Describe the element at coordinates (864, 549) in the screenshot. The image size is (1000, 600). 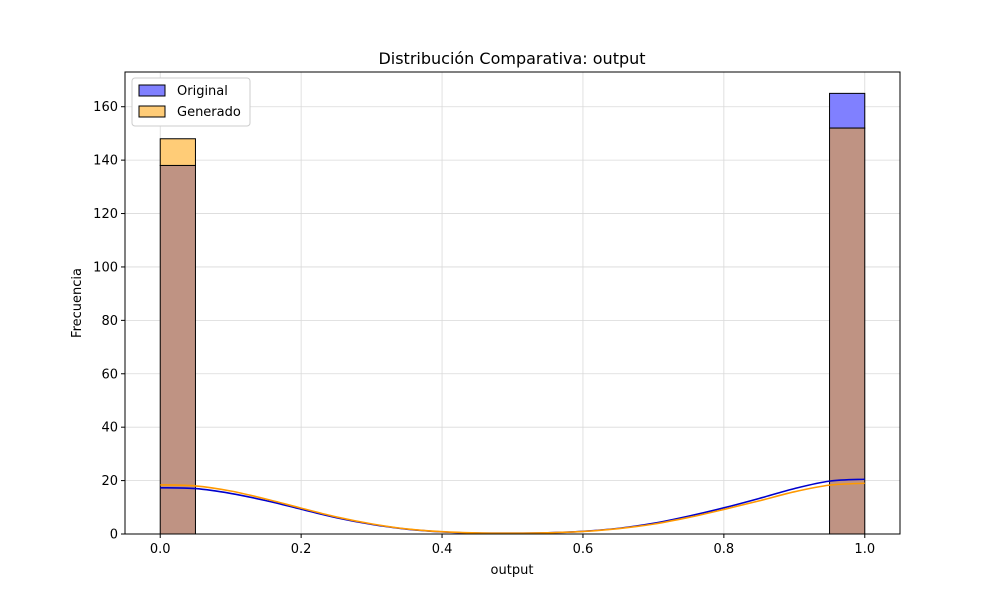
I see `x-tick-label: 1.0` at that location.